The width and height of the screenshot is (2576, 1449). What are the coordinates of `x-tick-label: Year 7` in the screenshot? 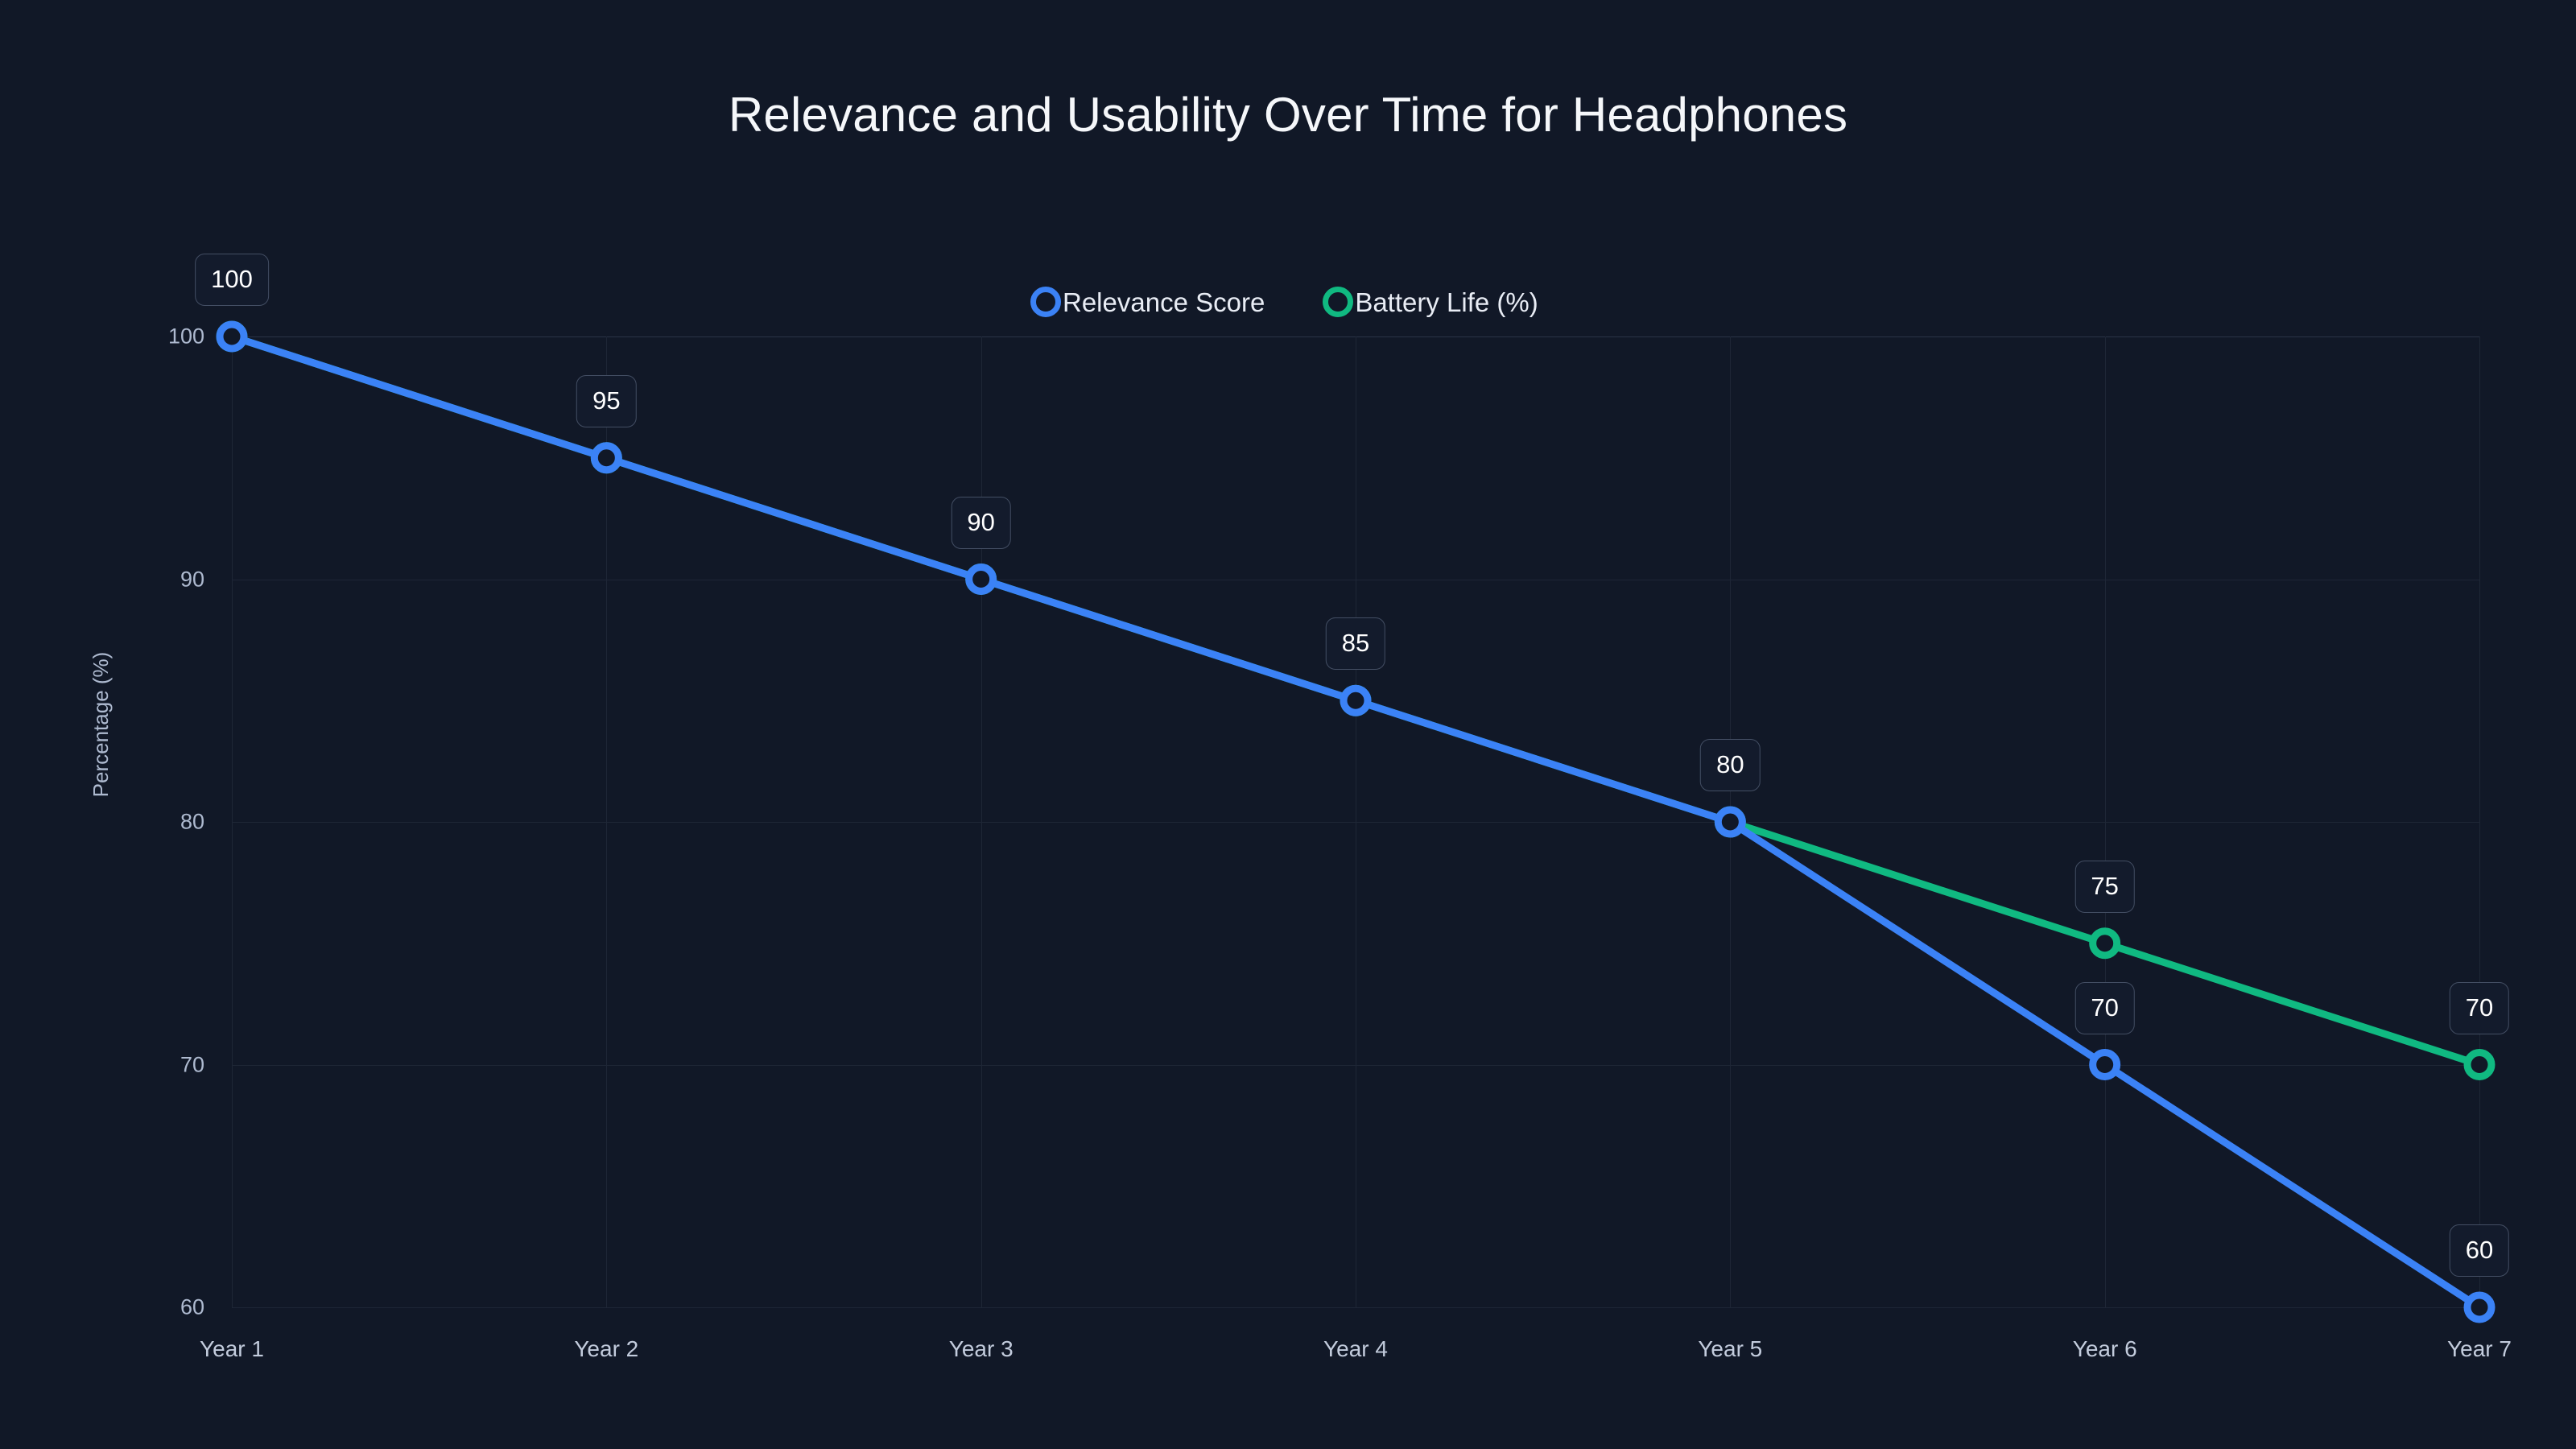 It's located at (2479, 1348).